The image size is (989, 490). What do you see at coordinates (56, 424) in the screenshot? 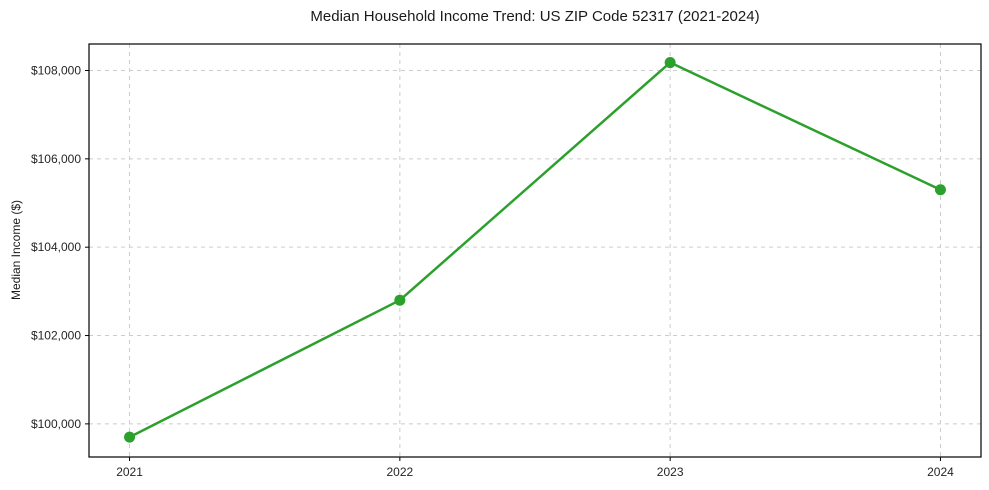
I see `y-tick-label: $100,000` at bounding box center [56, 424].